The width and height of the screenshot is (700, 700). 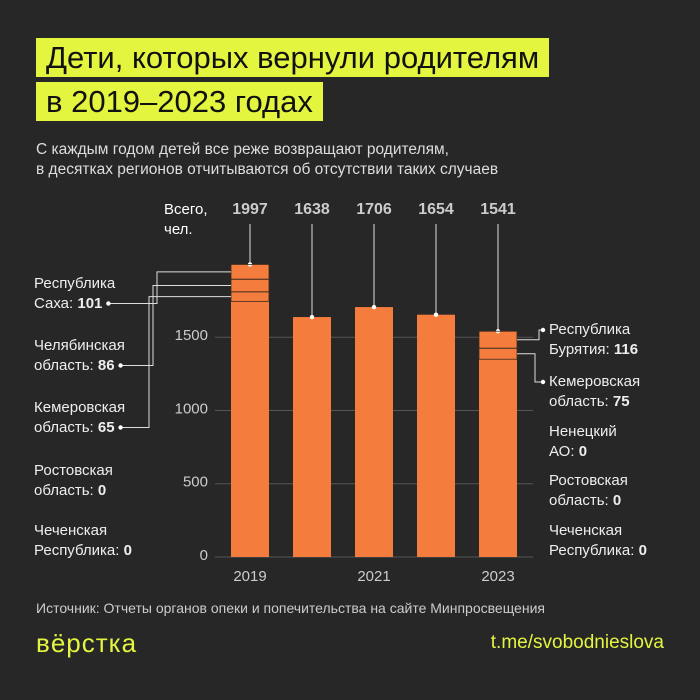 What do you see at coordinates (577, 642) in the screenshot?
I see `link: t.me/svobodnieslova` at bounding box center [577, 642].